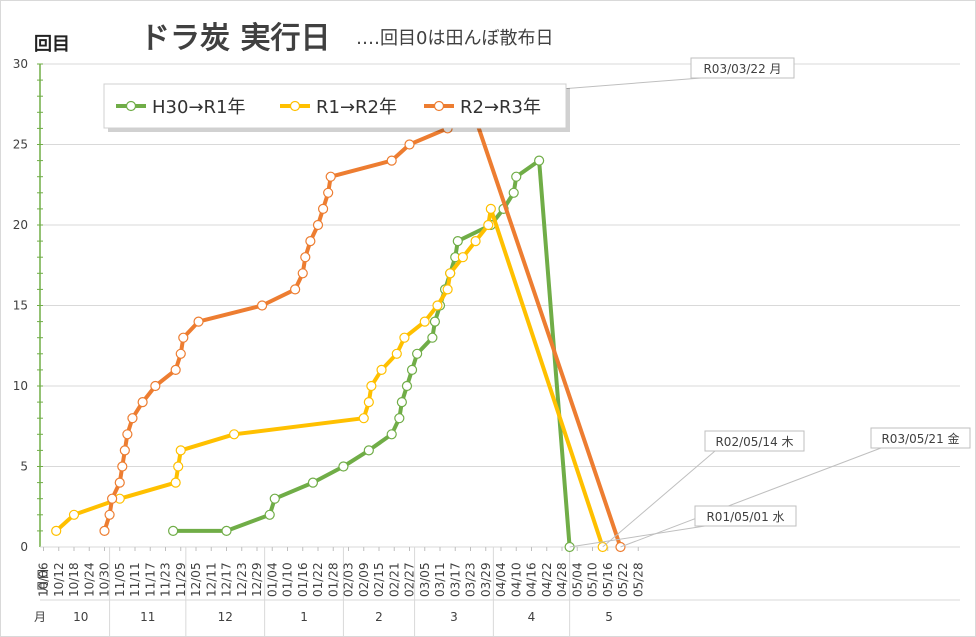 The width and height of the screenshot is (976, 637). What do you see at coordinates (20, 145) in the screenshot?
I see `y-tick-label: 25` at bounding box center [20, 145].